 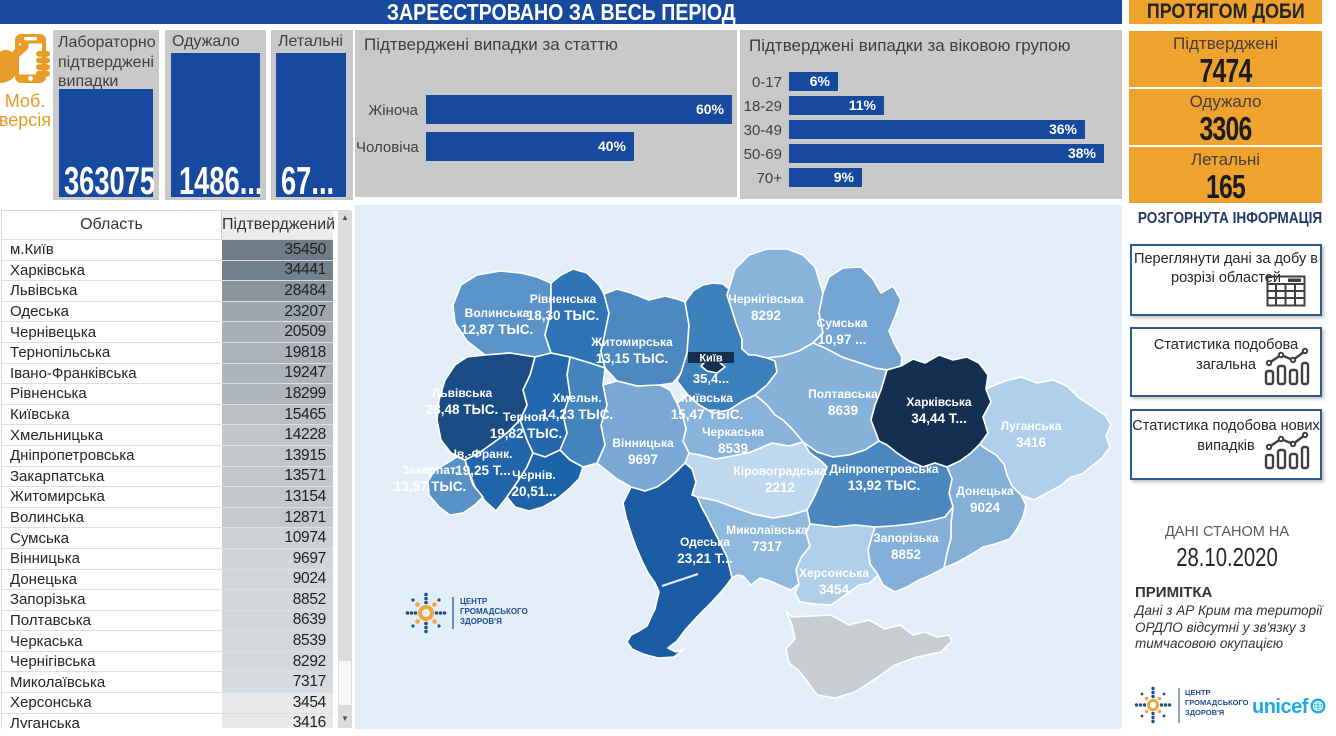 I want to click on svg-text: Одеська, so click(x=705, y=542).